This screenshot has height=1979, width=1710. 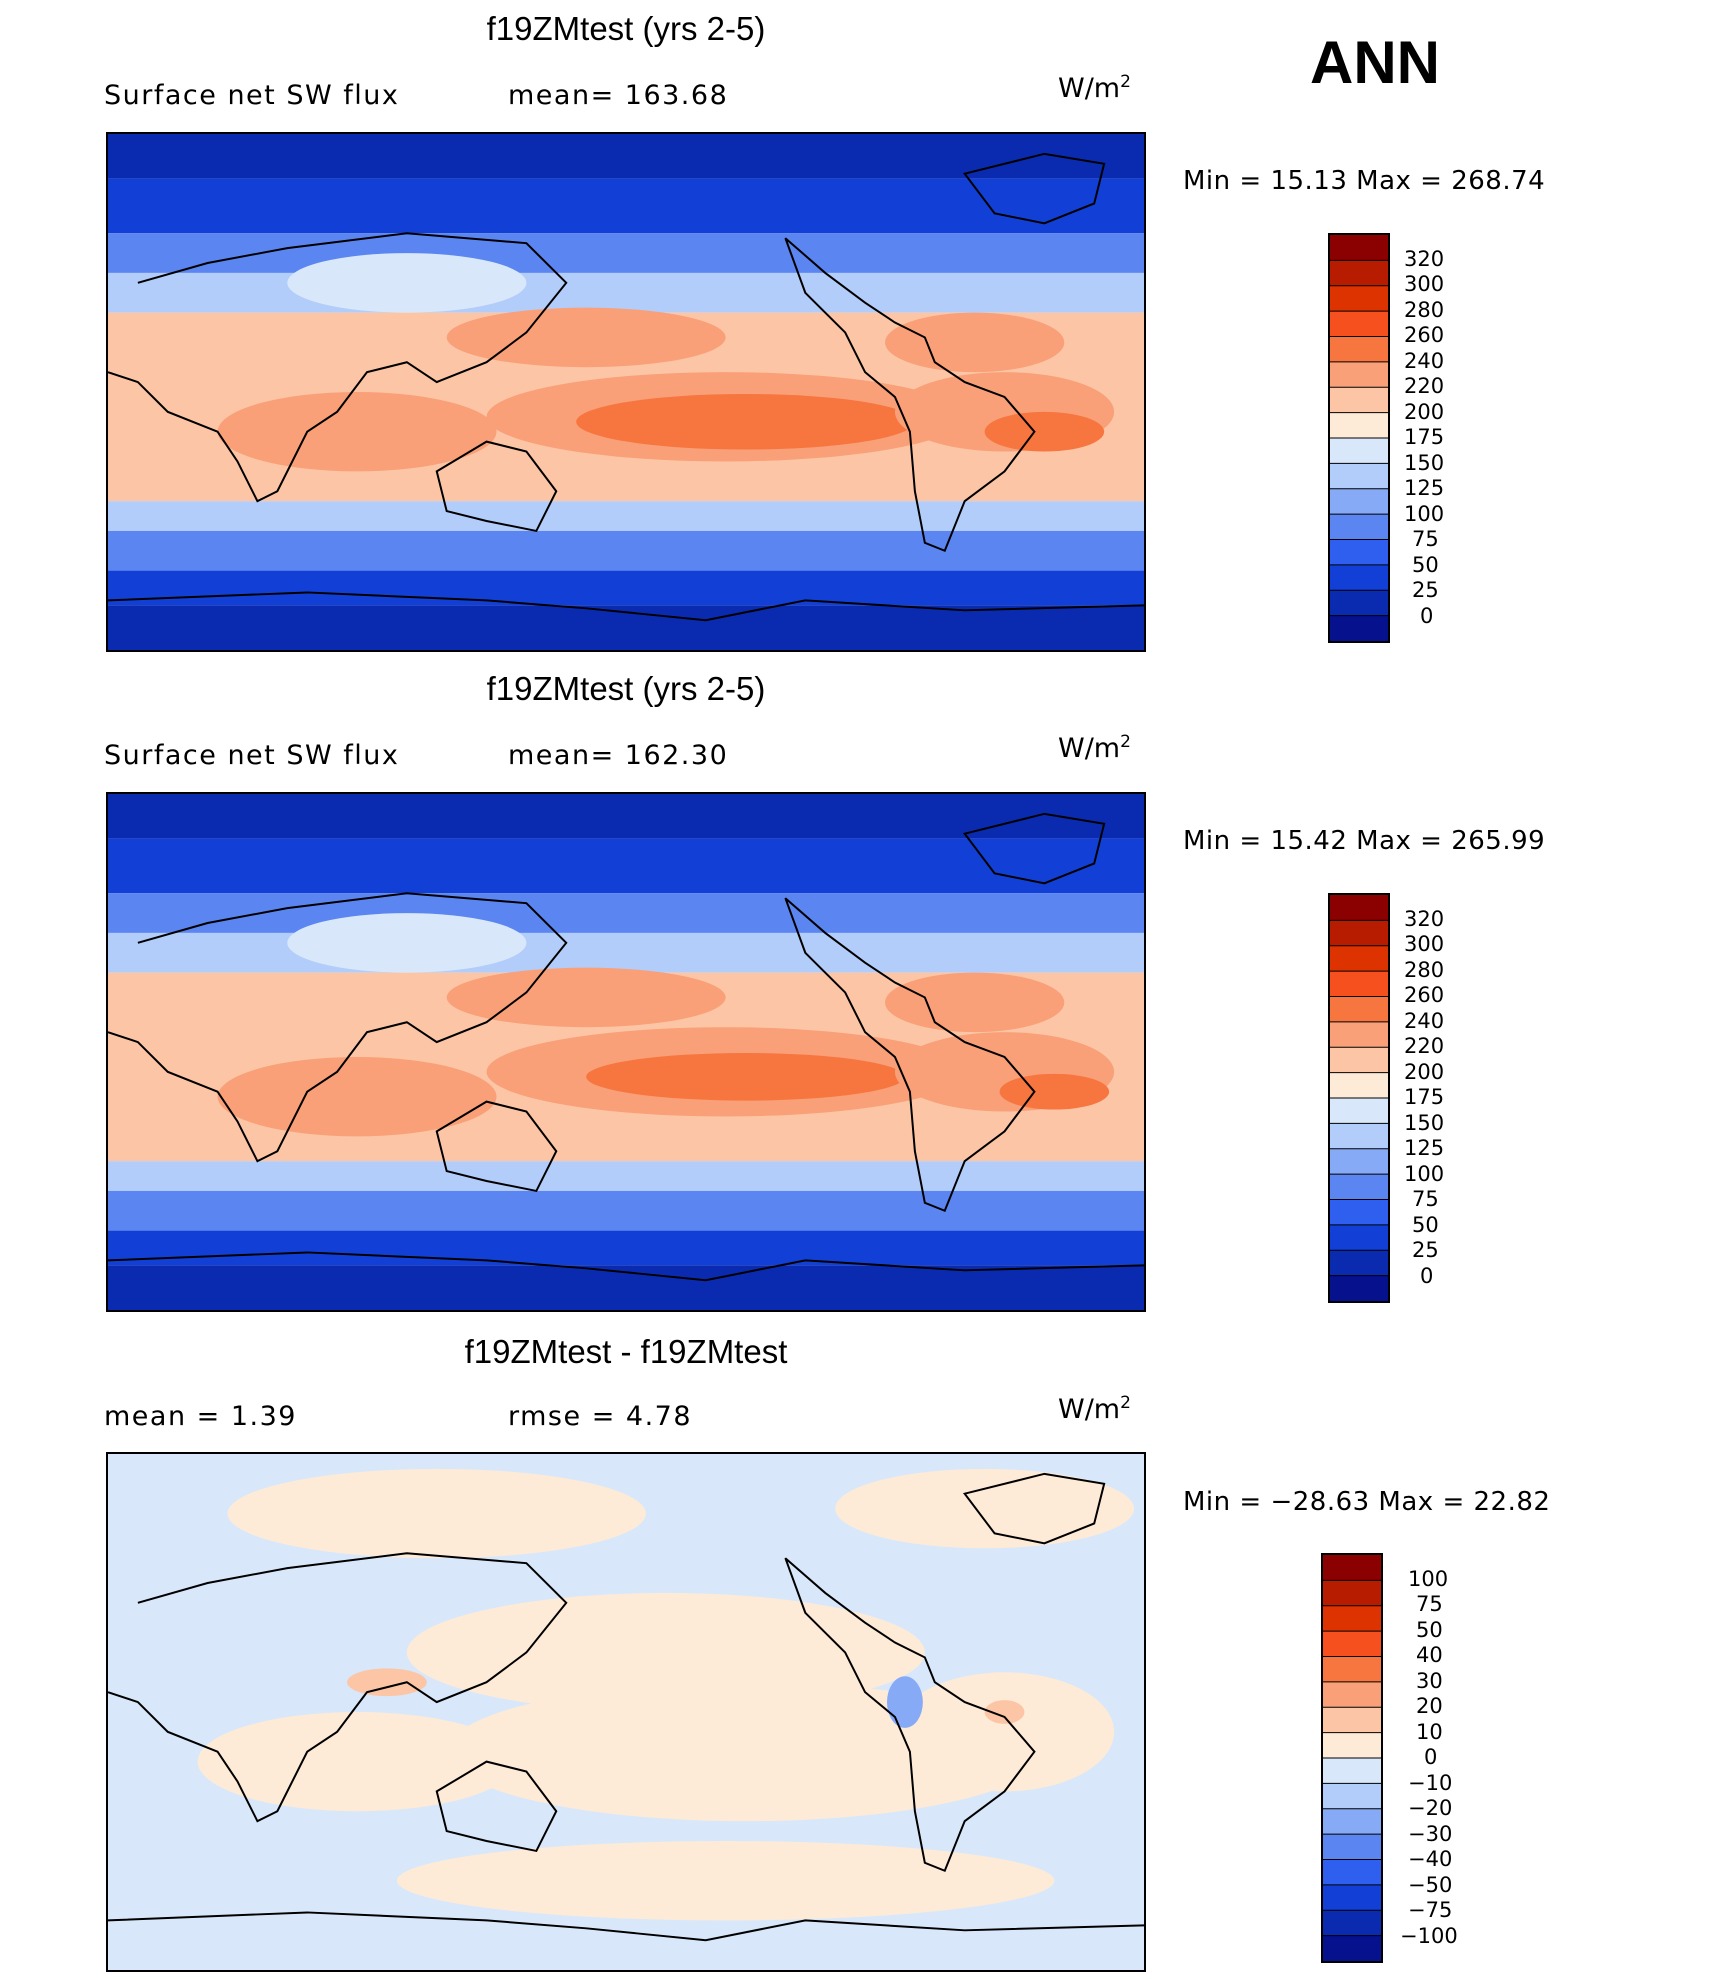 What do you see at coordinates (1424, 361) in the screenshot?
I see `panel-1-colorbar-label: 240` at bounding box center [1424, 361].